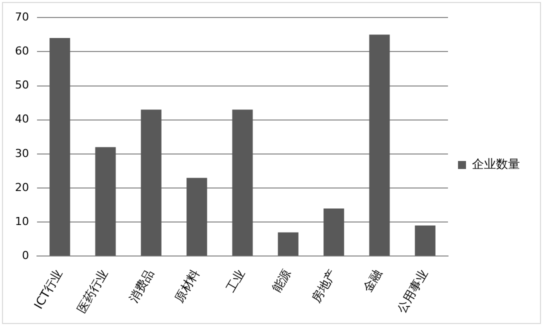 The image size is (543, 326). I want to click on x-tick-label: 金融, so click(372, 280).